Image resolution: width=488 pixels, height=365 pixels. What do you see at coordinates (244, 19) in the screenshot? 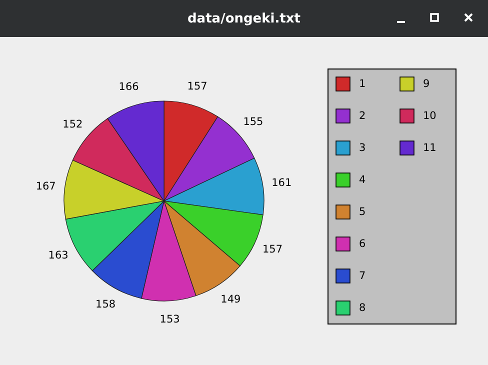
I see `chart-title: data/ongeki.txt` at bounding box center [244, 19].